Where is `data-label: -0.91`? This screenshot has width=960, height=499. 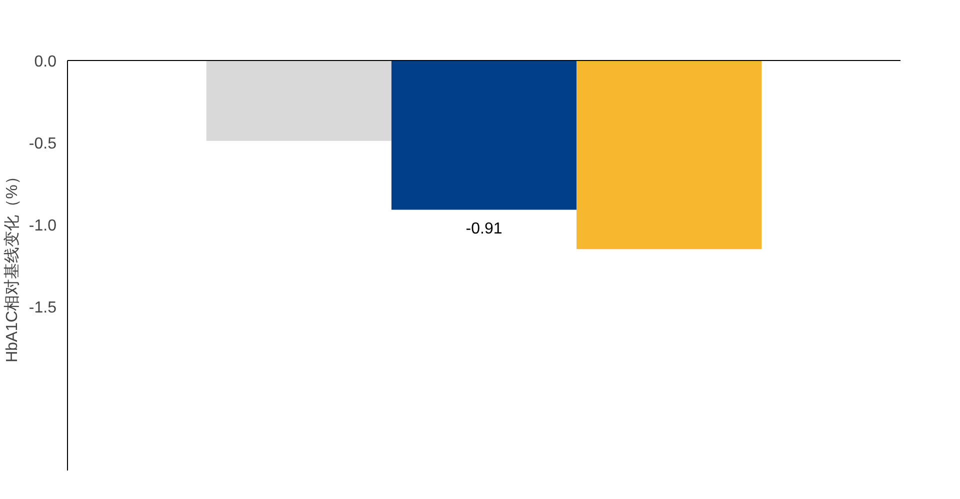
data-label: -0.91 is located at coordinates (484, 229).